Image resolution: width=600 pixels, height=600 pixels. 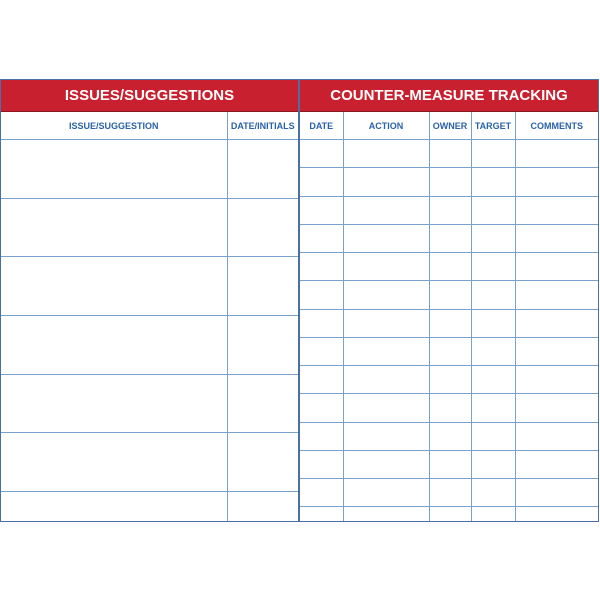 I want to click on issue-row, so click(x=149, y=169).